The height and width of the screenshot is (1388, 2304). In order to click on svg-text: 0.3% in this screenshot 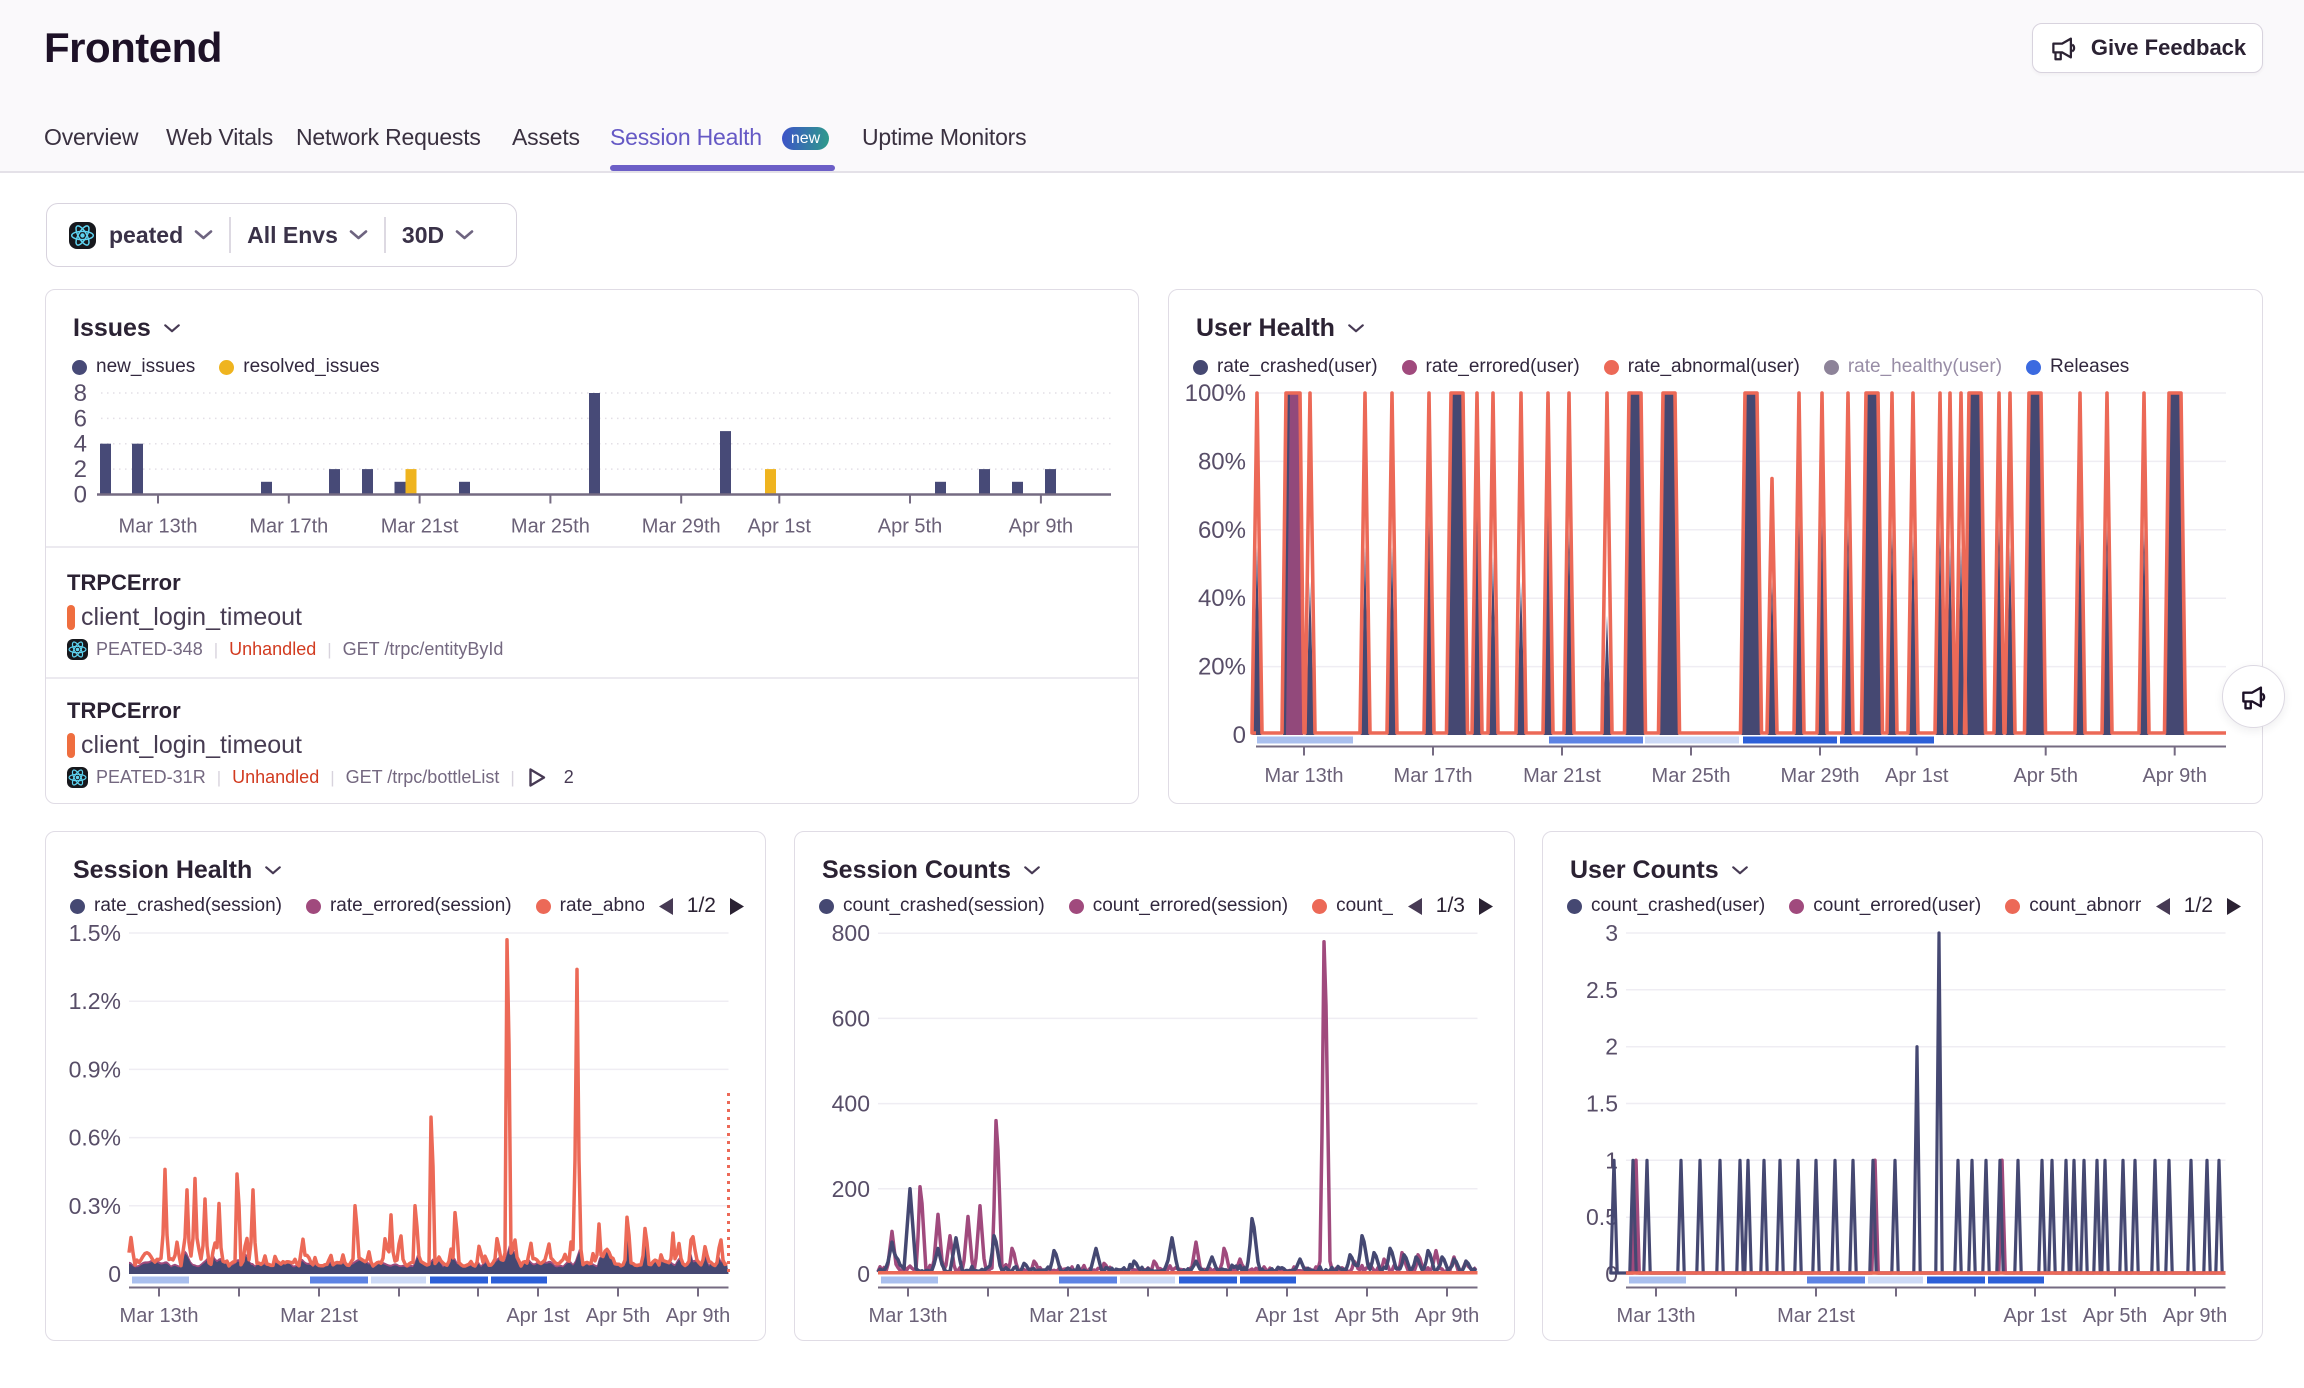, I will do `click(95, 1206)`.